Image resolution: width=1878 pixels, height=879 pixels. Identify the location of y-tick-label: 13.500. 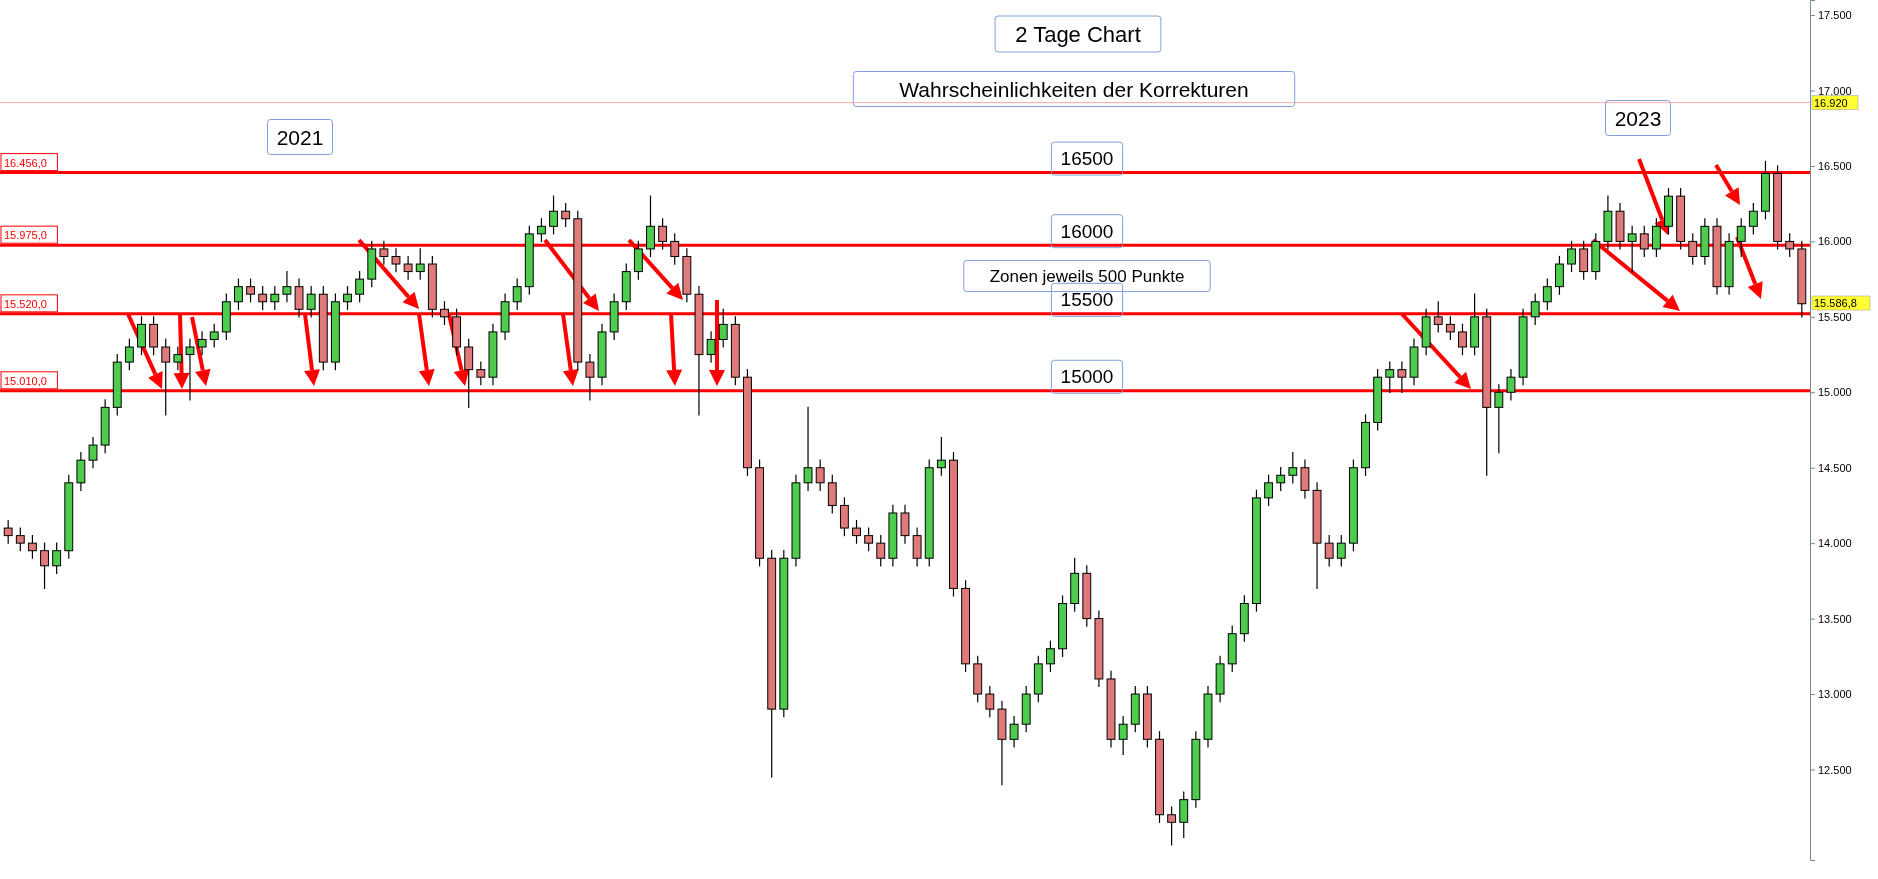
(1835, 618).